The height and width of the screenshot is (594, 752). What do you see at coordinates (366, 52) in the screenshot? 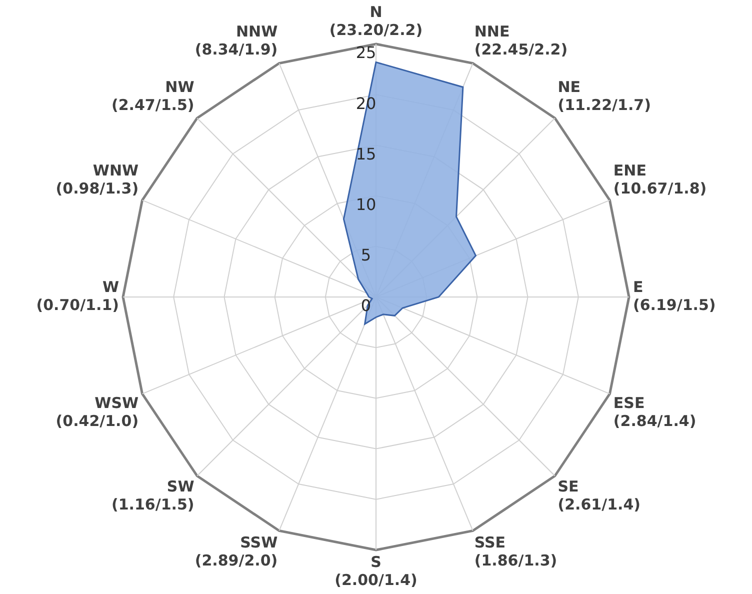
I see `y-tick-label: 25` at bounding box center [366, 52].